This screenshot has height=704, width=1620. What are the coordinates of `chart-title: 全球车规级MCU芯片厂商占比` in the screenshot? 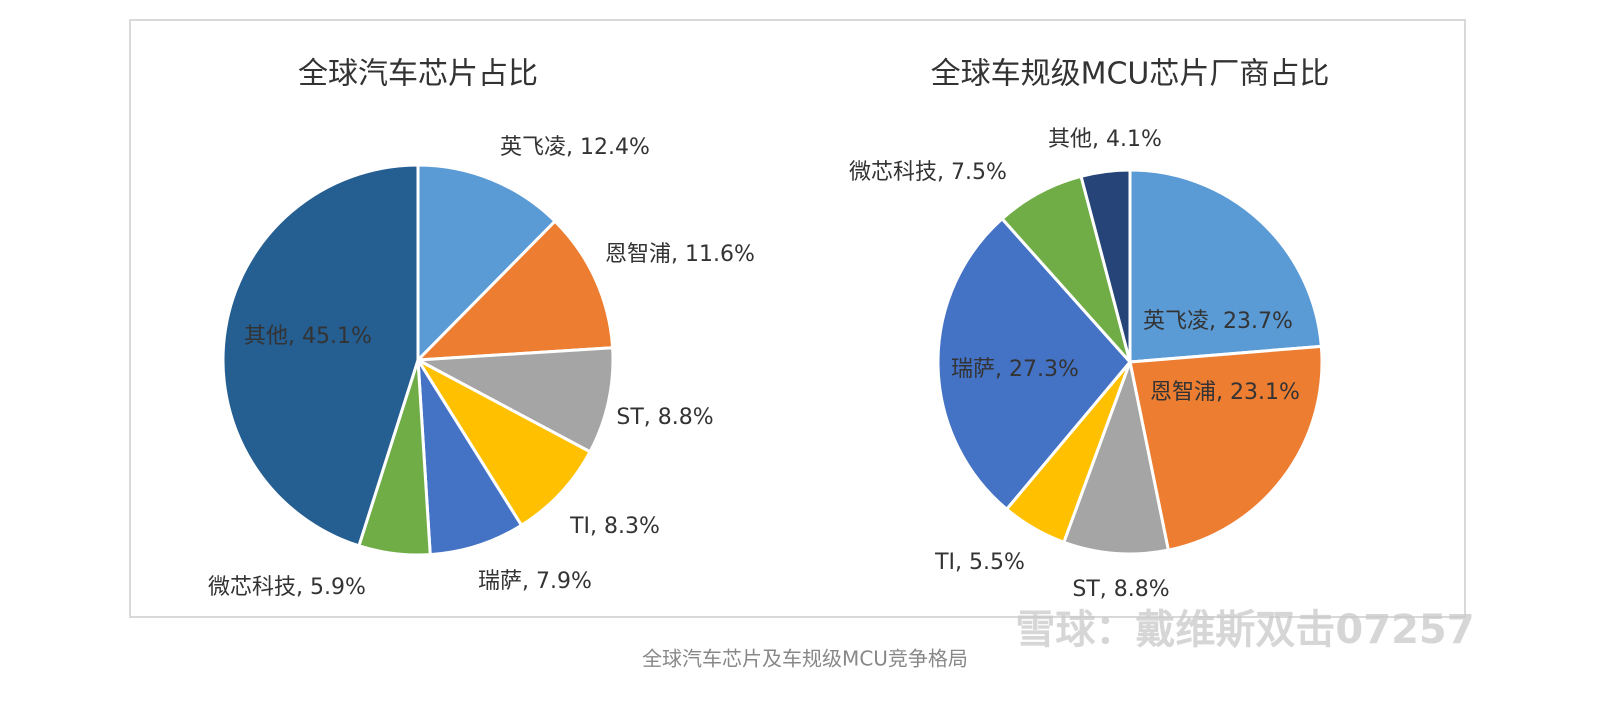 It's located at (1130, 74).